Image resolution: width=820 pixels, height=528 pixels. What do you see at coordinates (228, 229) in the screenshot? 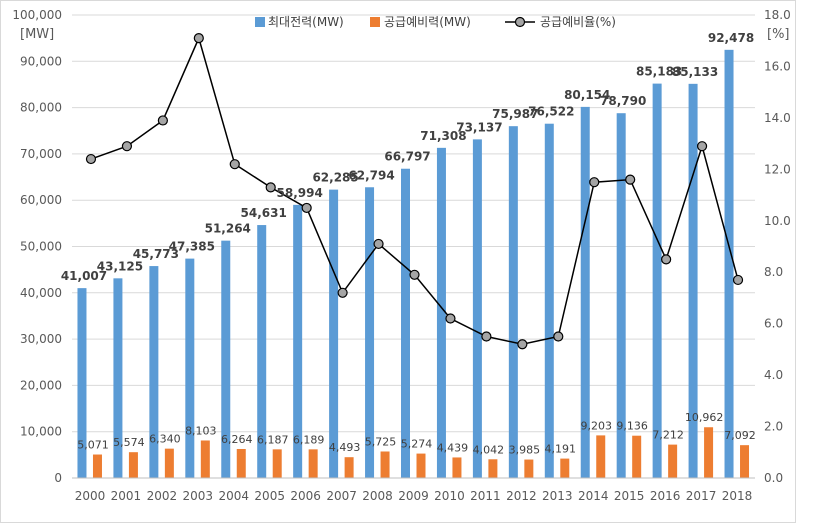
I see `data-label-peak-demand: 51,264` at bounding box center [228, 229].